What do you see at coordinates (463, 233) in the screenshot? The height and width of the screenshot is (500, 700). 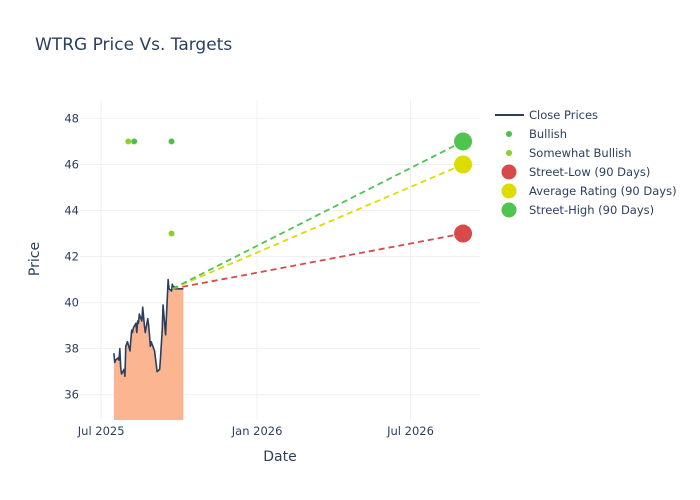 I see `street-low-point` at bounding box center [463, 233].